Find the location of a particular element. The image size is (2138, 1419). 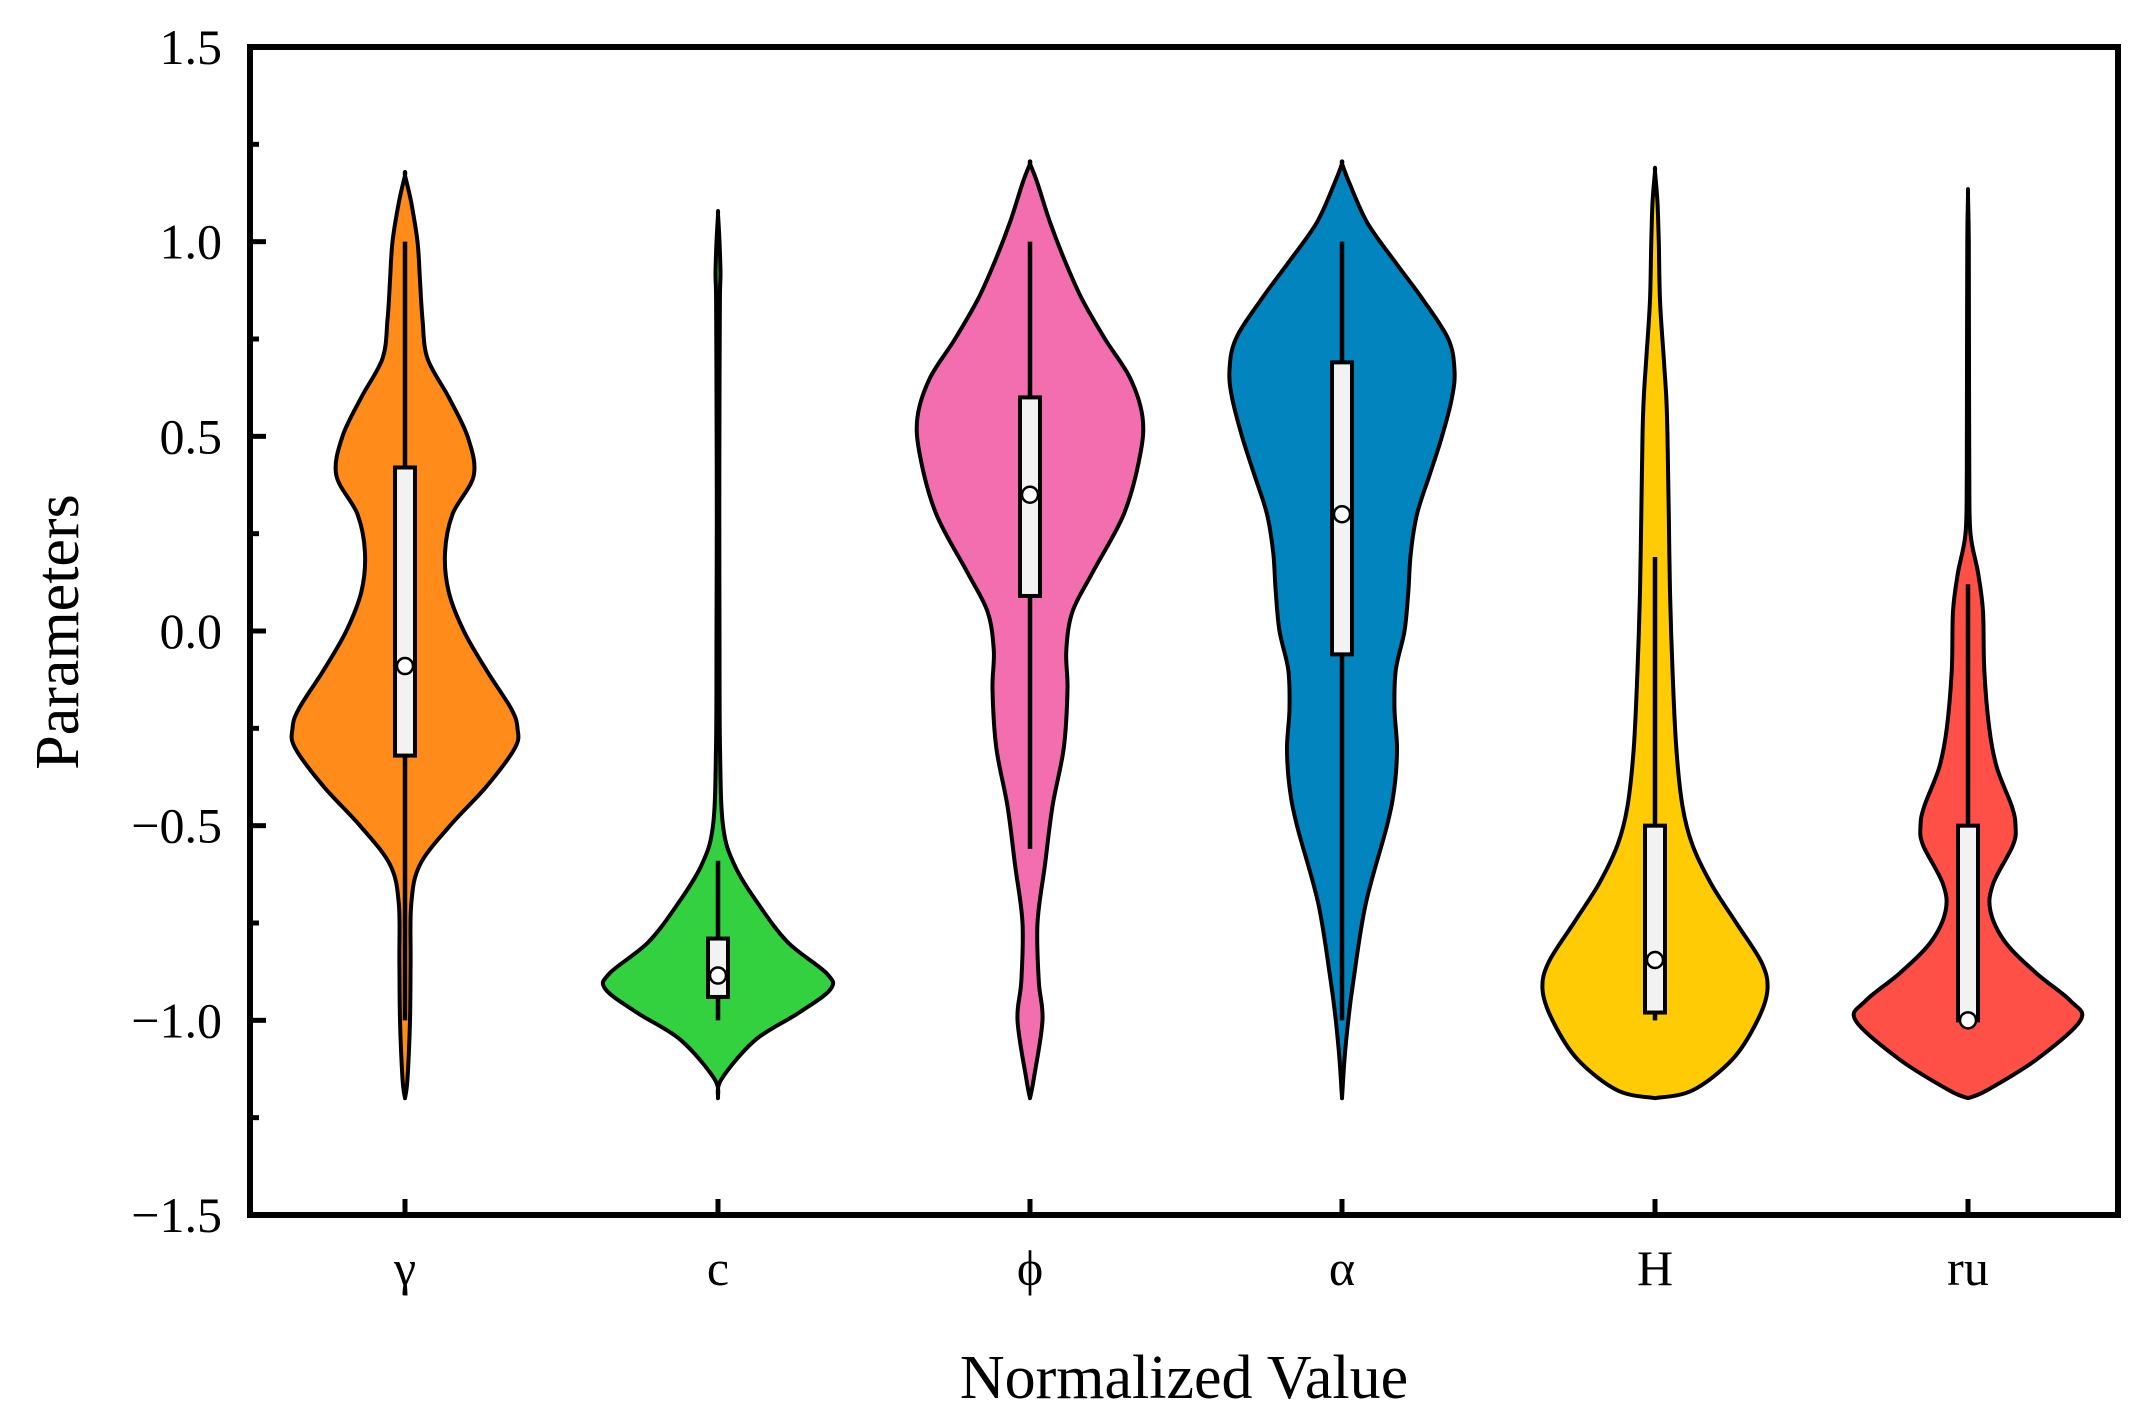

y-tick-label: 1.5 is located at coordinates (191, 47).